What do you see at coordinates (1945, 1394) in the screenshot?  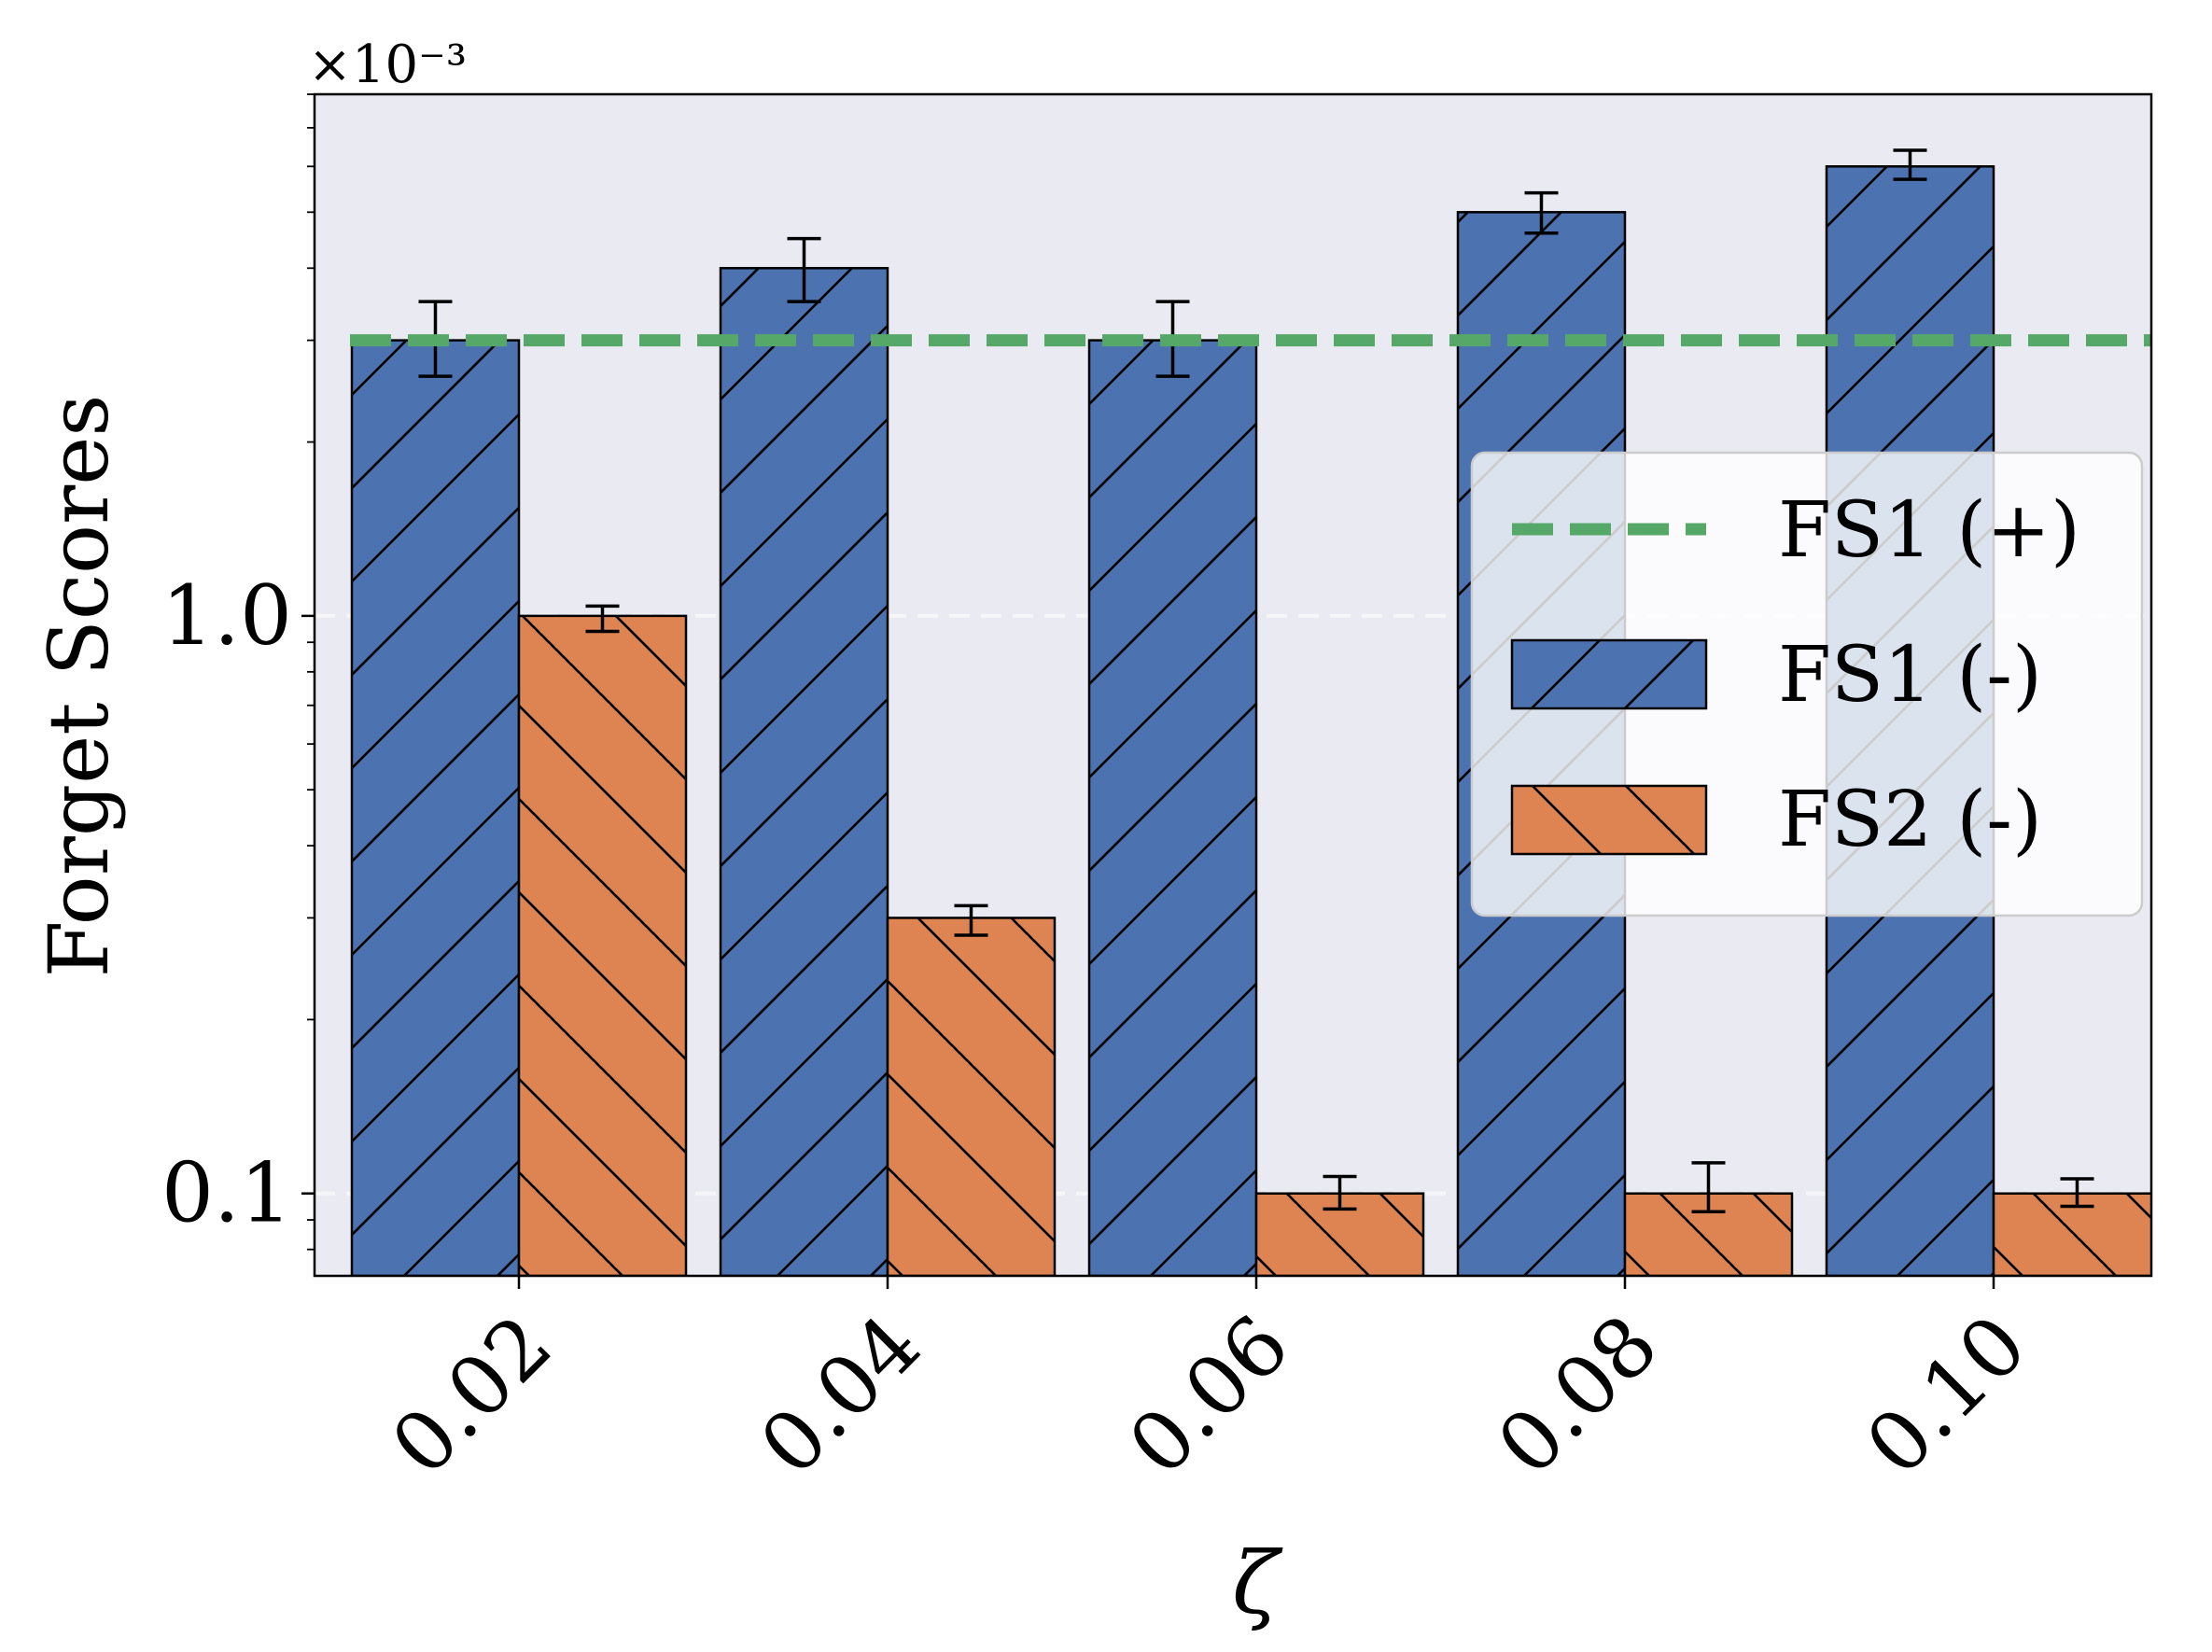 I see `x-tick-label-0.10: 0.10` at bounding box center [1945, 1394].